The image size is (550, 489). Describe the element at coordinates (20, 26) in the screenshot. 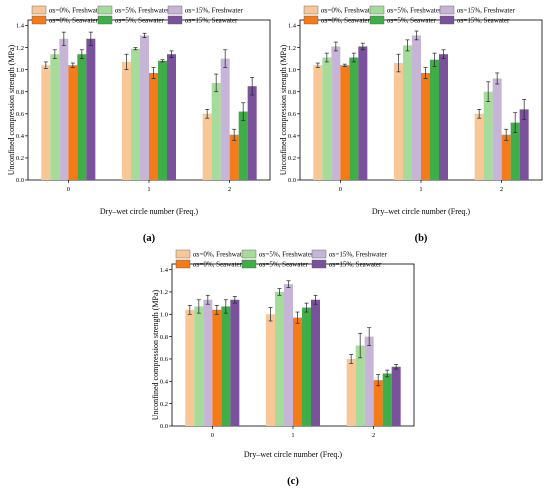

I see `y-tick-label: 1.4` at that location.